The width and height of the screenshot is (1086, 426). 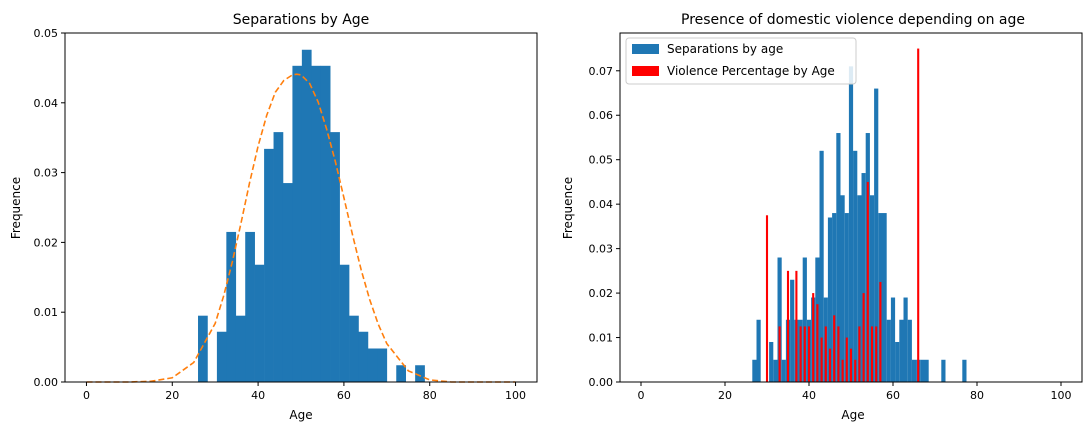 What do you see at coordinates (430, 395) in the screenshot?
I see `chart-1-xtick-label: 80` at bounding box center [430, 395].